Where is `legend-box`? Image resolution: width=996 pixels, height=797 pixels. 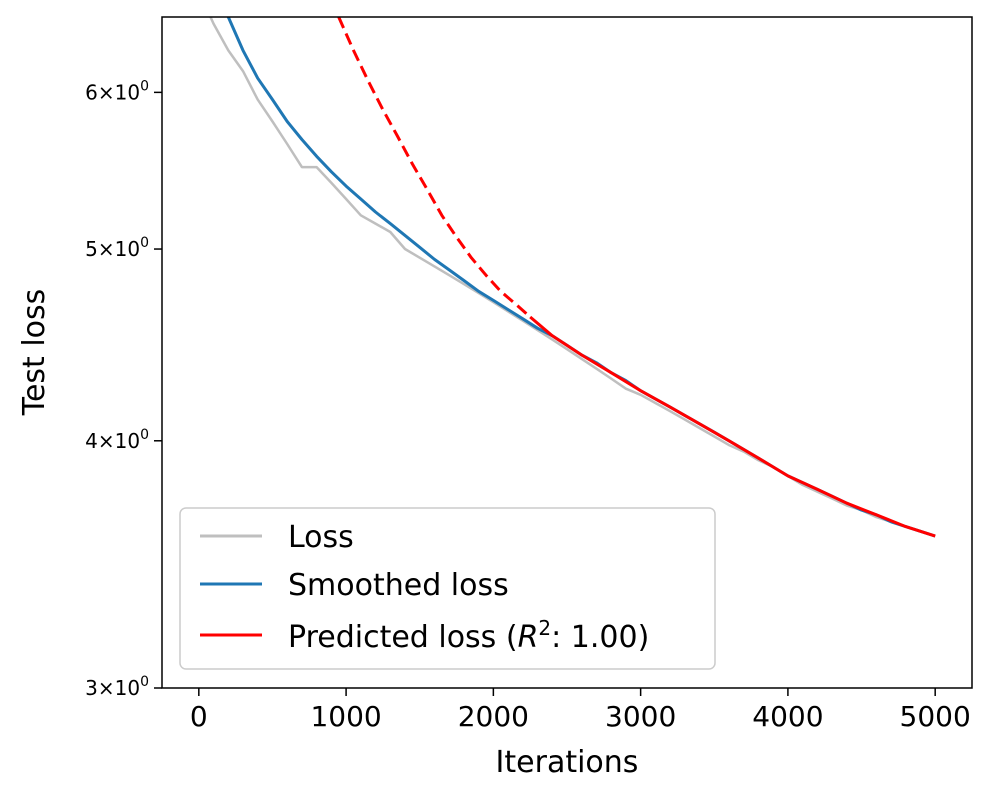 legend-box is located at coordinates (447, 588).